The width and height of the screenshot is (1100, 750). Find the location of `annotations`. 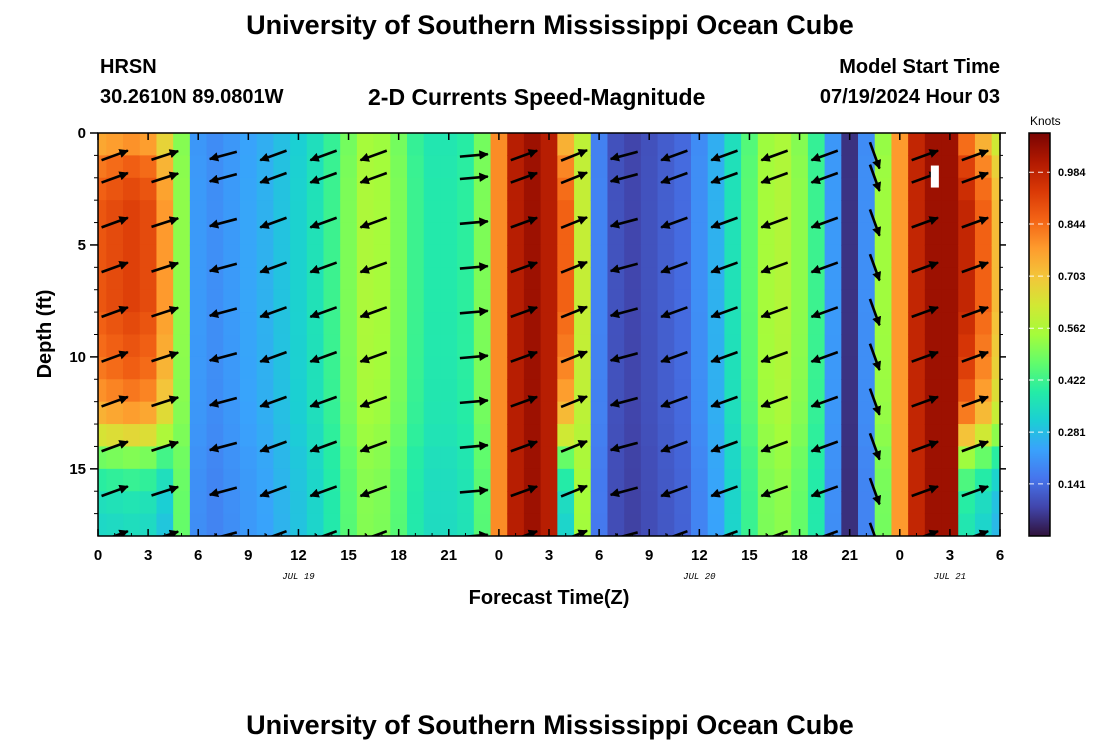

annotations is located at coordinates (934, 176).